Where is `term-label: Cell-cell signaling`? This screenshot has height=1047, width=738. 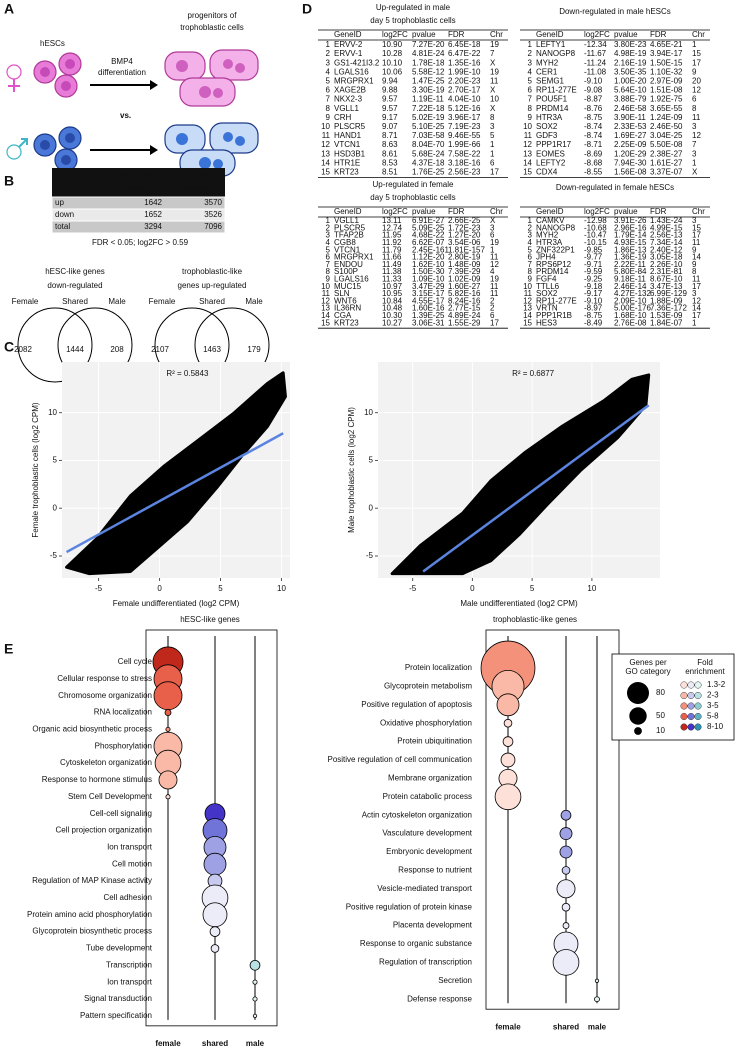 term-label: Cell-cell signaling is located at coordinates (121, 813).